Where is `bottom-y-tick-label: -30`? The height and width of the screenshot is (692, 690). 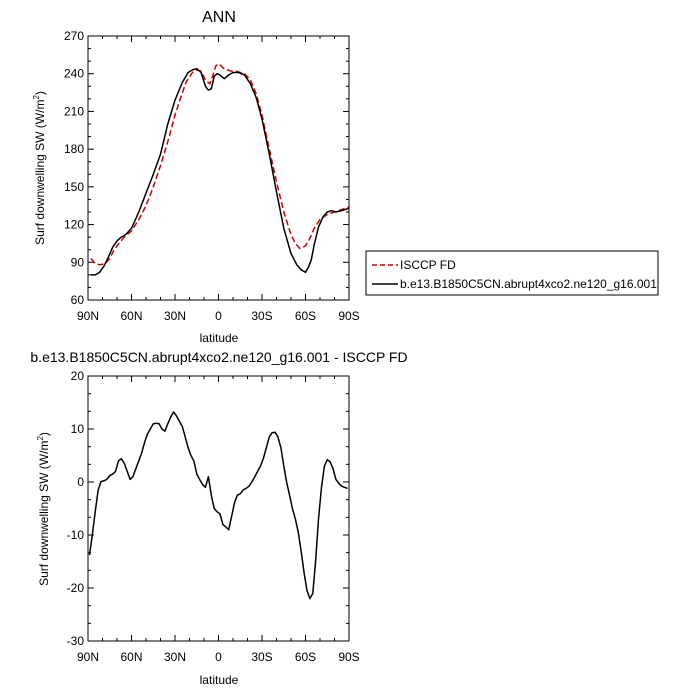
bottom-y-tick-label: -30 is located at coordinates (76, 641).